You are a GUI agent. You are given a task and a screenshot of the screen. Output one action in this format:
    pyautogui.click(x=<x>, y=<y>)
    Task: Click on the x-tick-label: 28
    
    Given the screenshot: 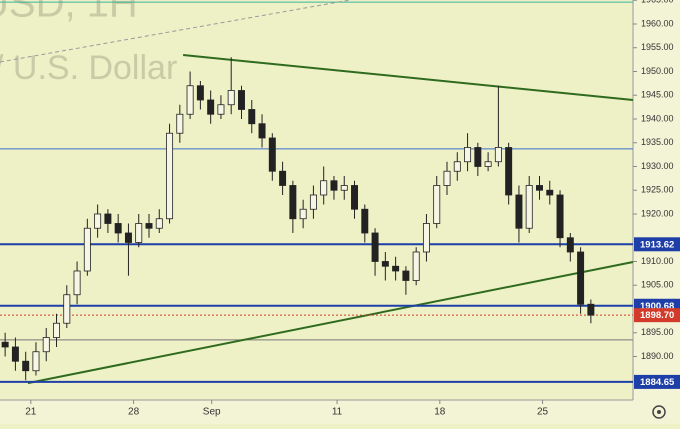 What is the action you would take?
    pyautogui.click(x=134, y=412)
    